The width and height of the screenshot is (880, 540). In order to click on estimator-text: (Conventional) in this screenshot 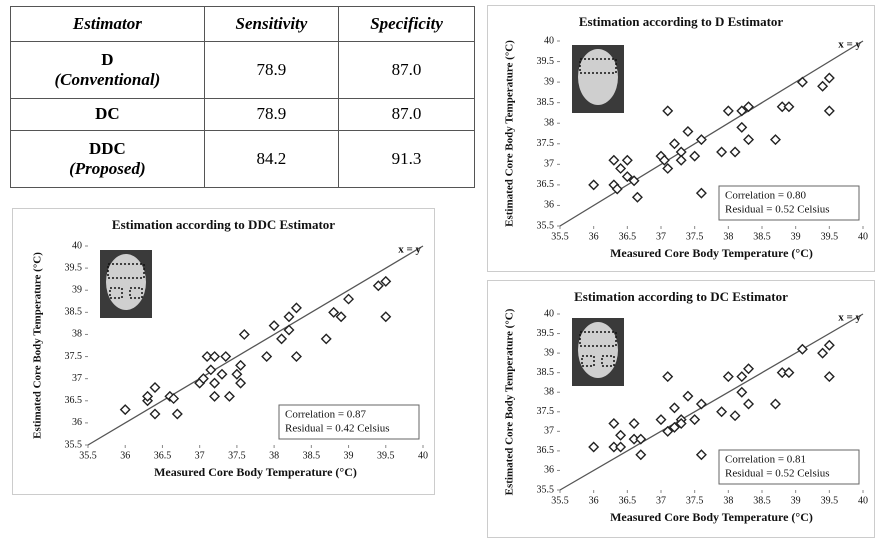, I will do `click(107, 80)`.